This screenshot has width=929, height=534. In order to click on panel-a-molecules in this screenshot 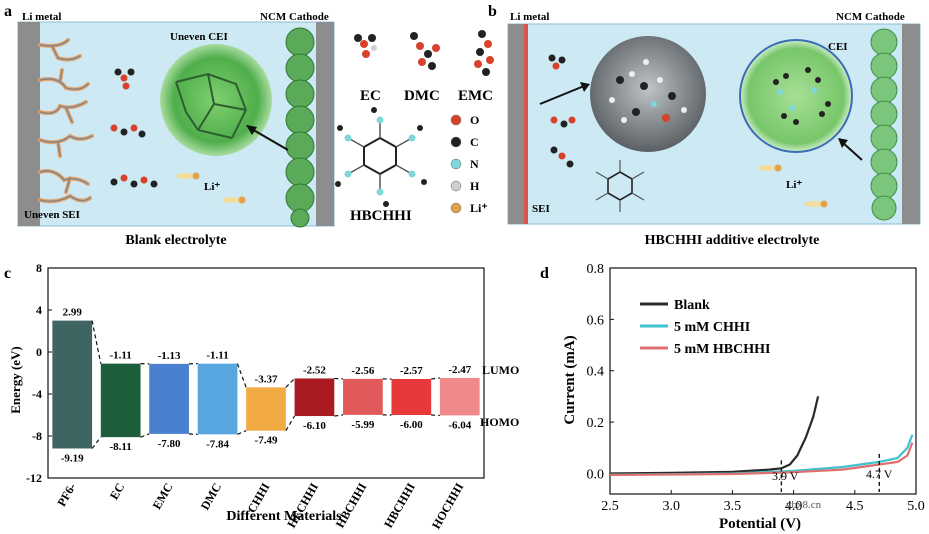, I will do `click(134, 128)`.